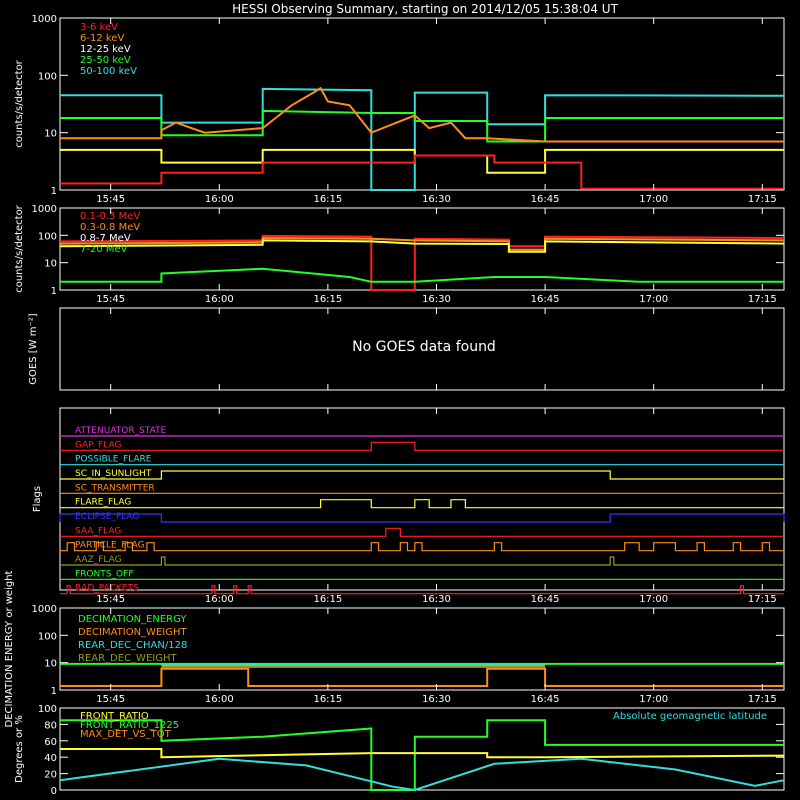 Image resolution: width=800 pixels, height=800 pixels. What do you see at coordinates (103, 503) in the screenshot?
I see `flag-label: FLARE_FLAG` at bounding box center [103, 503].